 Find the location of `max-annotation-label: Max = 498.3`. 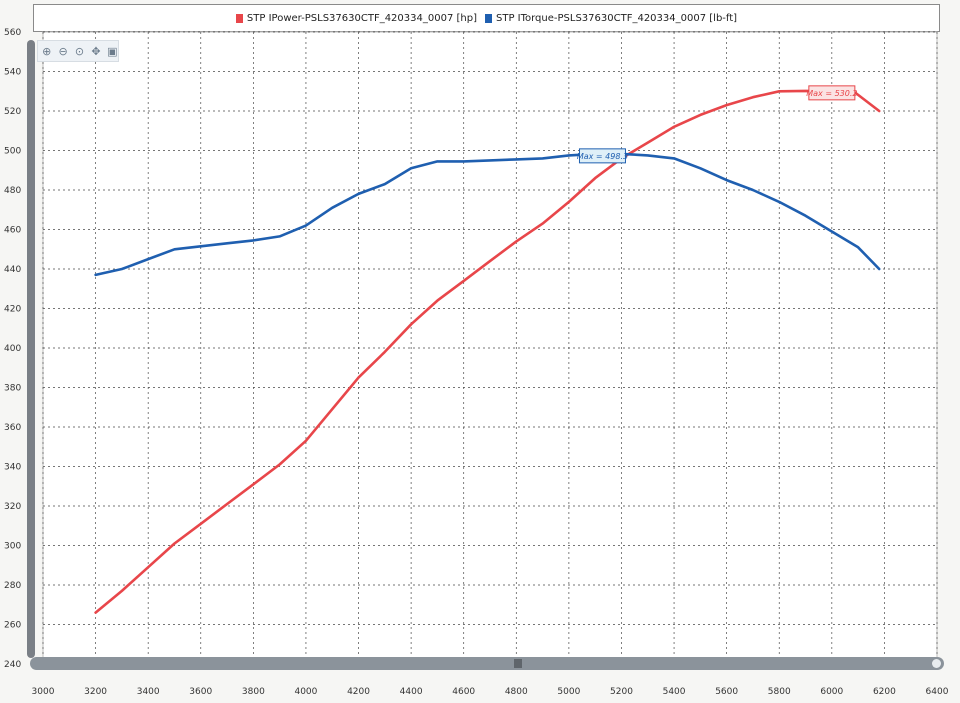

max-annotation-label: Max = 498.3 is located at coordinates (602, 156).